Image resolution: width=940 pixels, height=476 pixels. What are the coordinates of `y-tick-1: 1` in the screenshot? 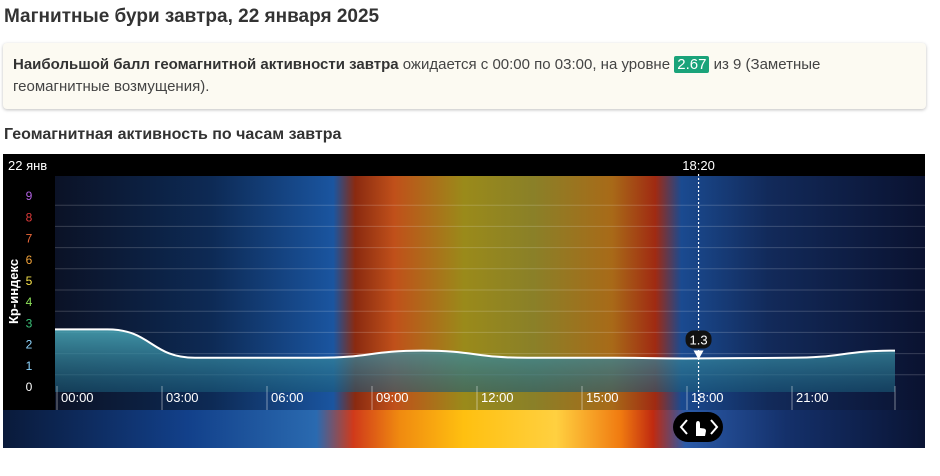 It's located at (29, 366).